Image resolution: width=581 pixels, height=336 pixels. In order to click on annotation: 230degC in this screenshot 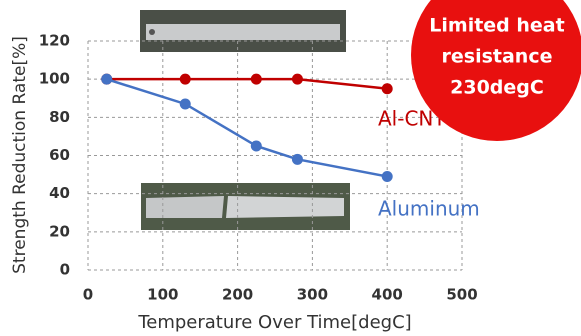, I will do `click(497, 88)`.